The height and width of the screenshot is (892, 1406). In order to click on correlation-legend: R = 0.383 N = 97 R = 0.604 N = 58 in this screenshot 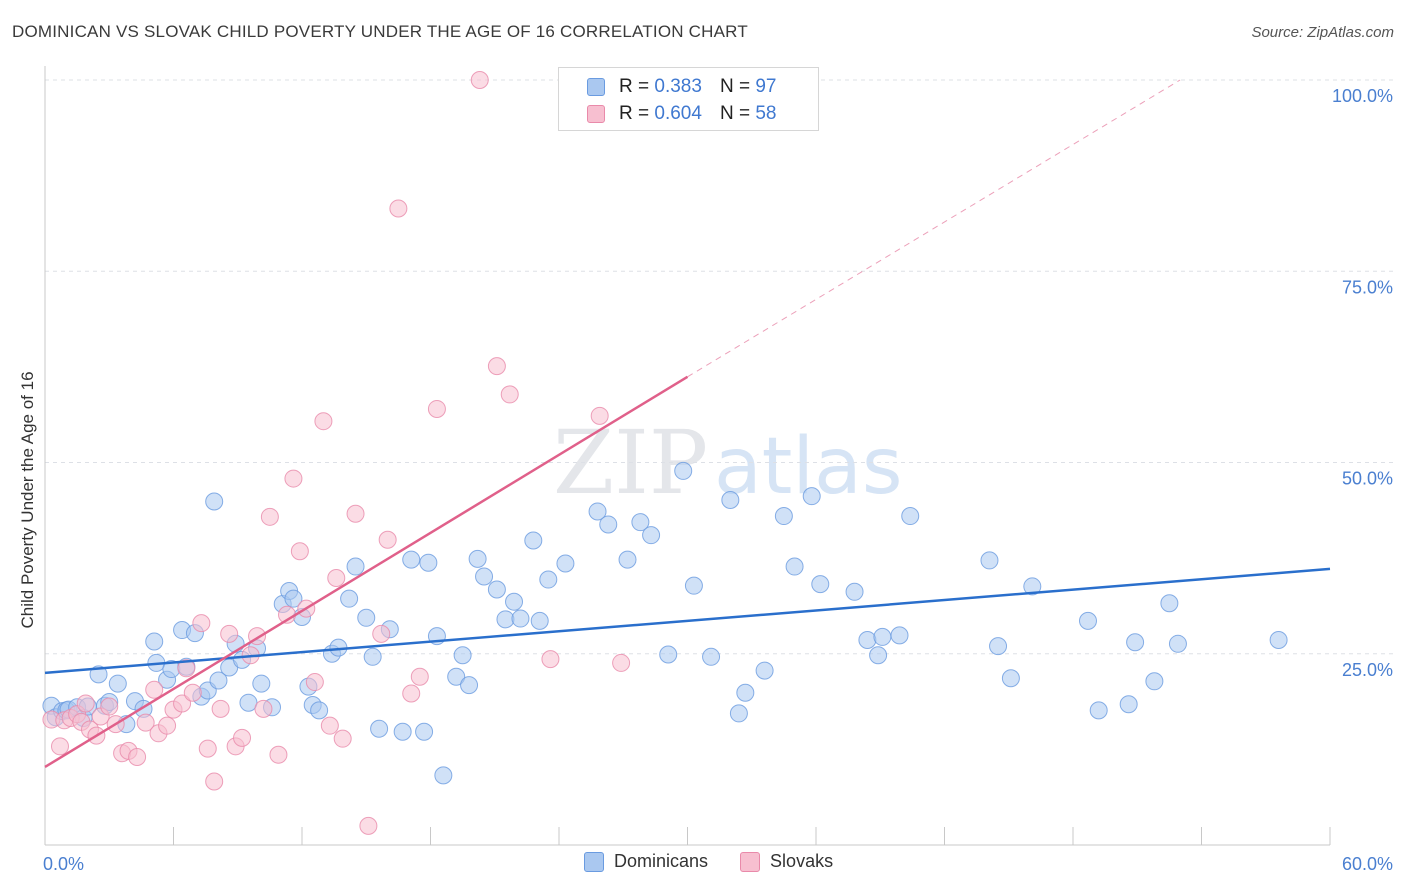, I will do `click(688, 99)`.